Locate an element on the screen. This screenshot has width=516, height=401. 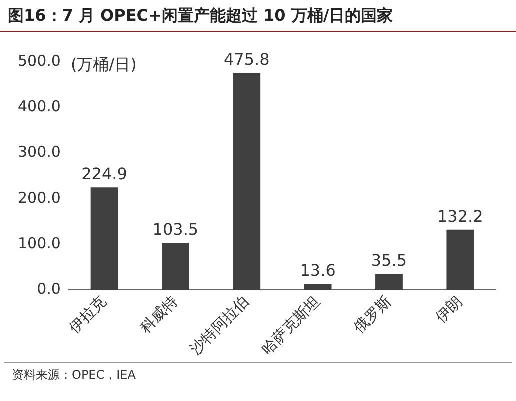
x-tick-label: 沙特阿拉伯 is located at coordinates (219, 325).